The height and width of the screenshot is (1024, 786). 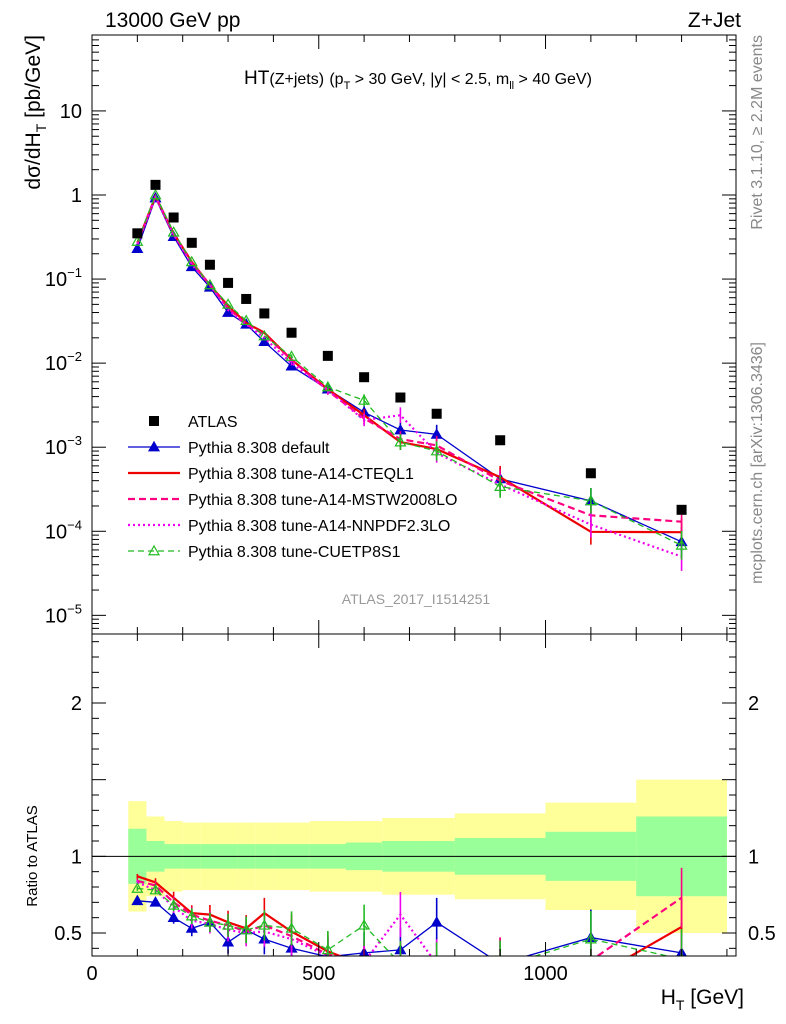 I want to click on legend-item-atlas: ATLAS, so click(x=193, y=422).